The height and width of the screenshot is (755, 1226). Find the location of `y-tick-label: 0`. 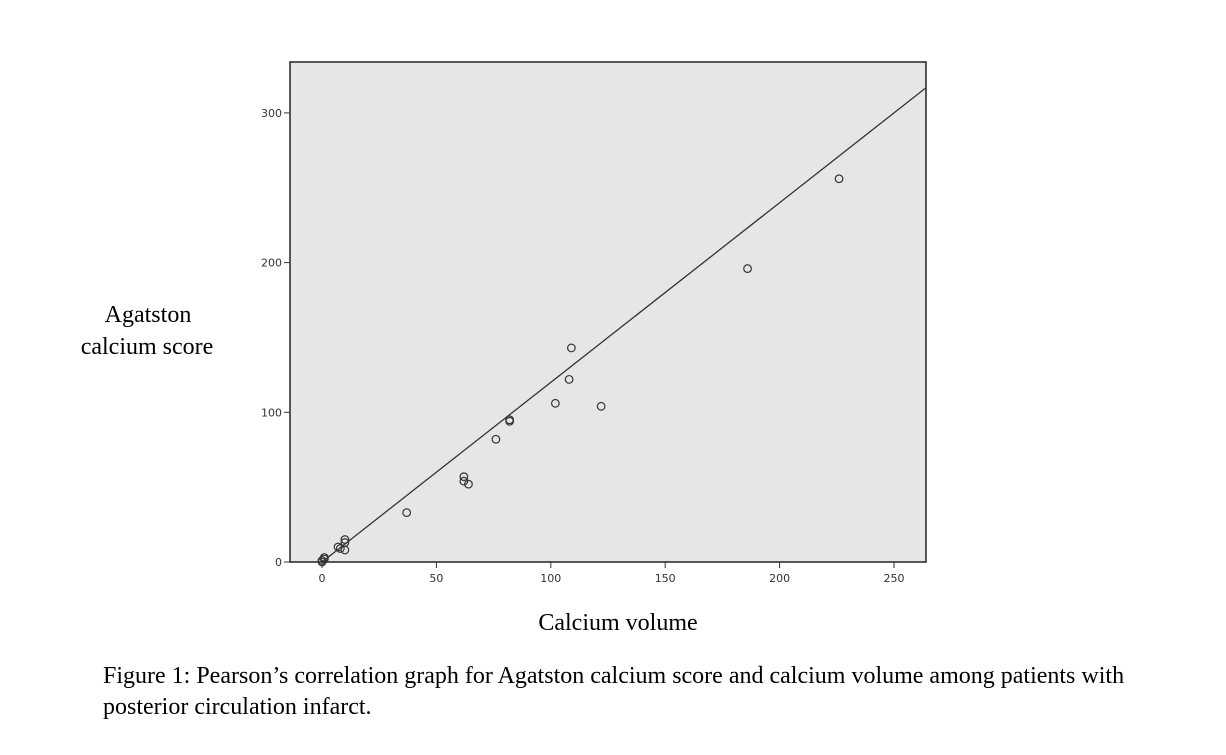

y-tick-label: 0 is located at coordinates (278, 562).